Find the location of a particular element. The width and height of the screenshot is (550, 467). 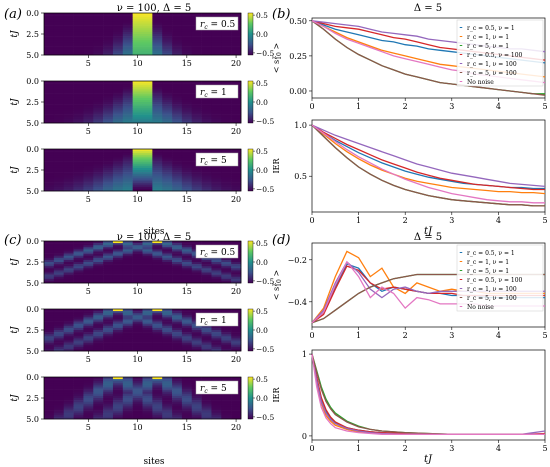

y-tick-label: 0.25 is located at coordinates (298, 56).